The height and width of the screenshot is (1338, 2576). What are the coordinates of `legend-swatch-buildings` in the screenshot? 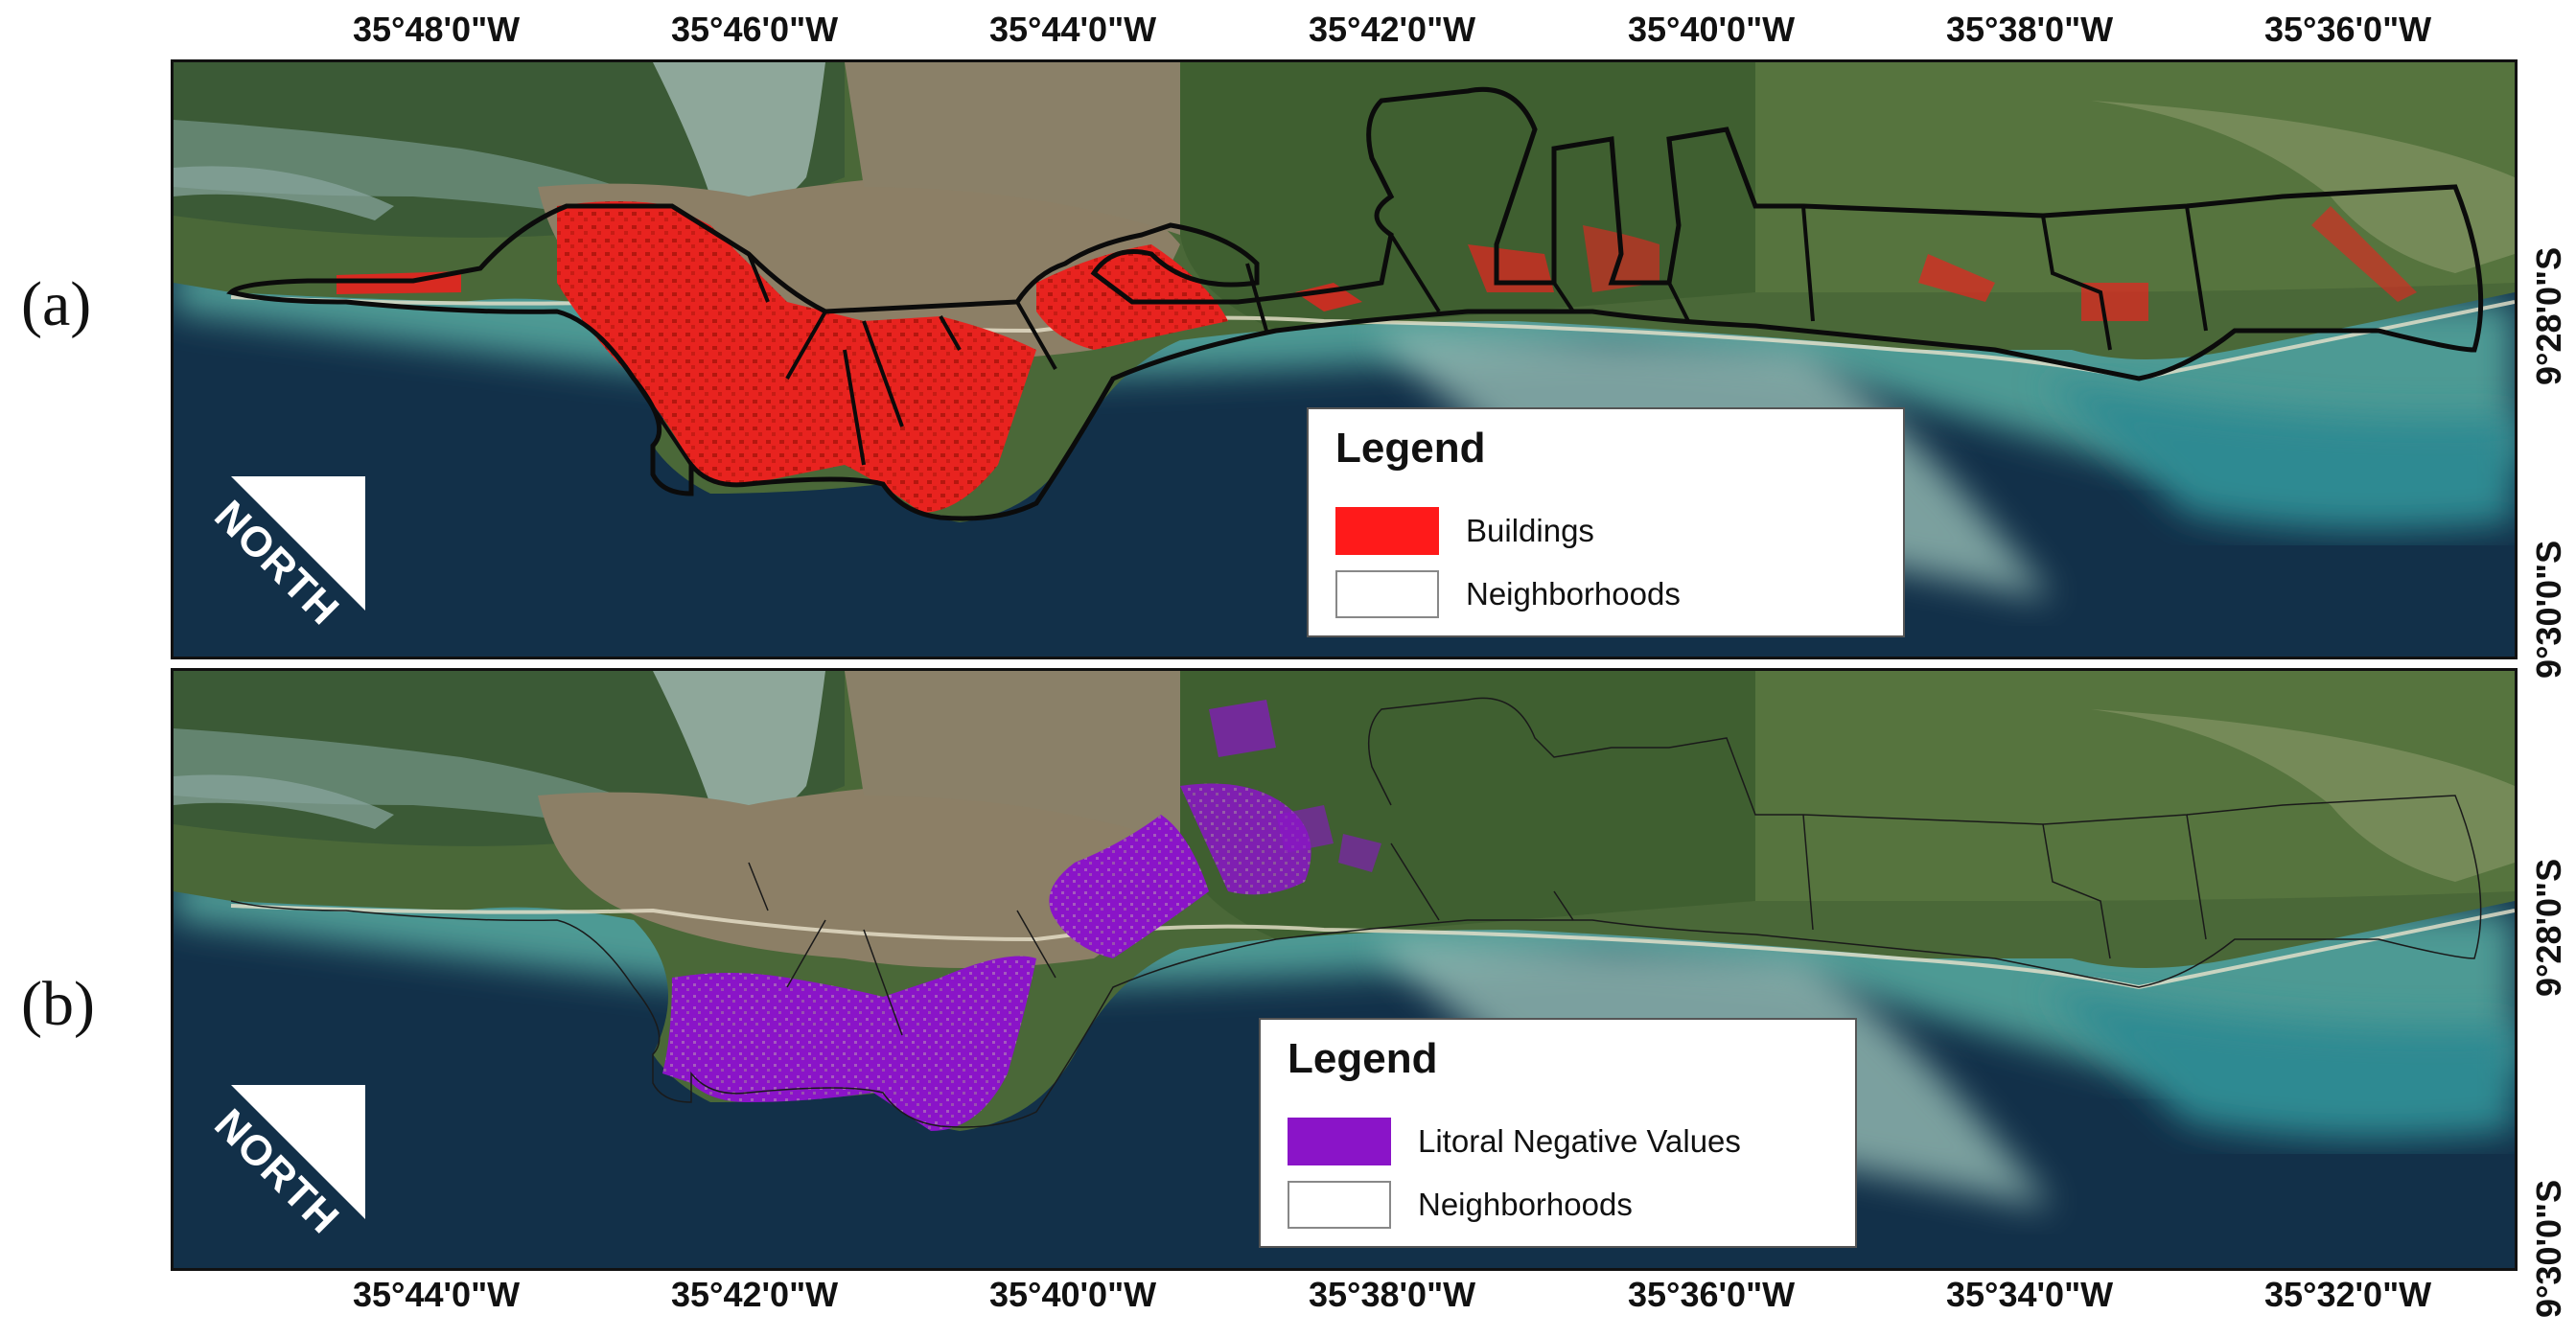 It's located at (1387, 531).